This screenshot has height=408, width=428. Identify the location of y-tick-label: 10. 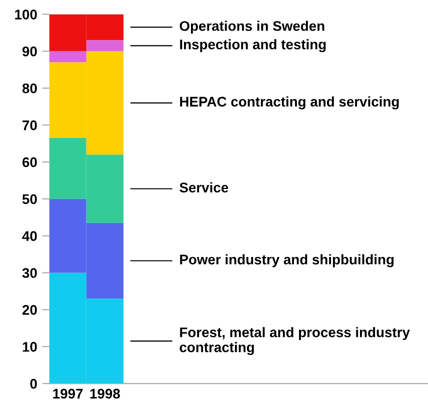
(29, 347).